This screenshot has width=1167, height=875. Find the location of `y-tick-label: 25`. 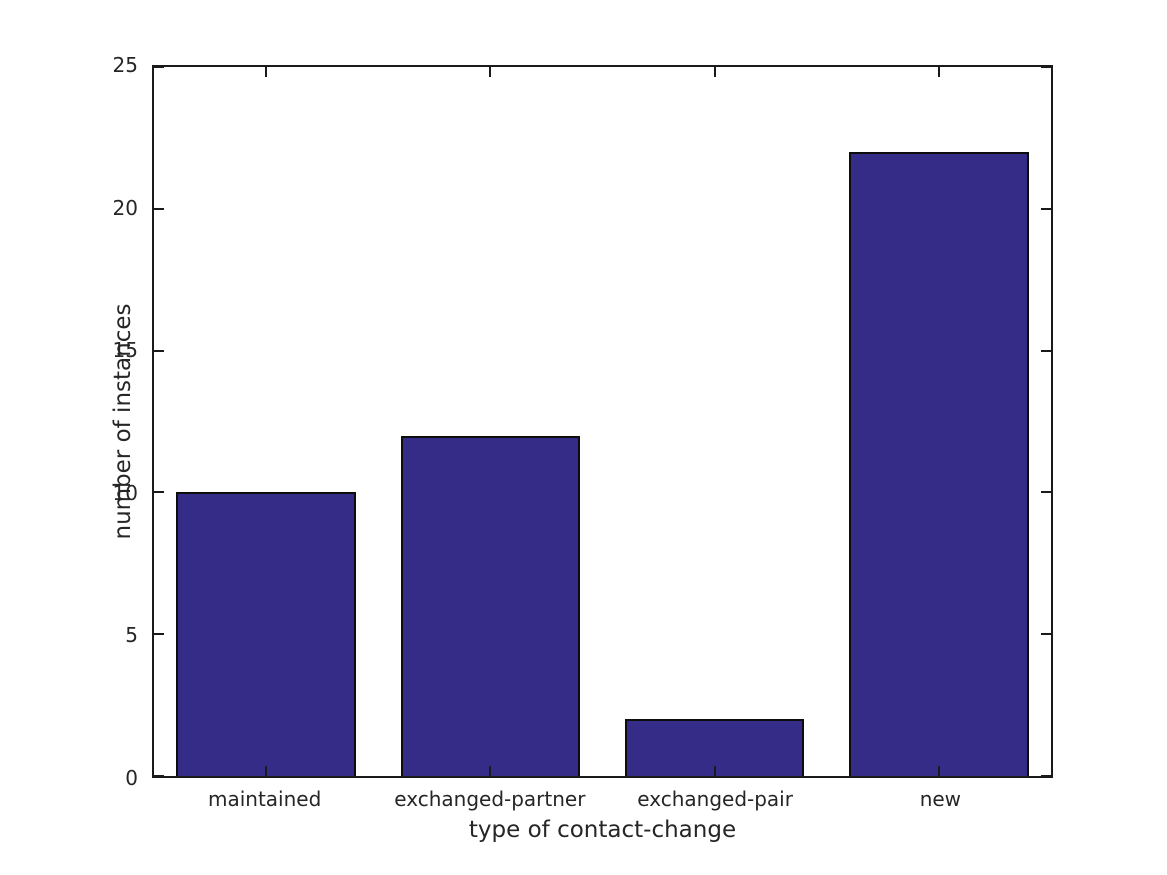

y-tick-label: 25 is located at coordinates (125, 65).